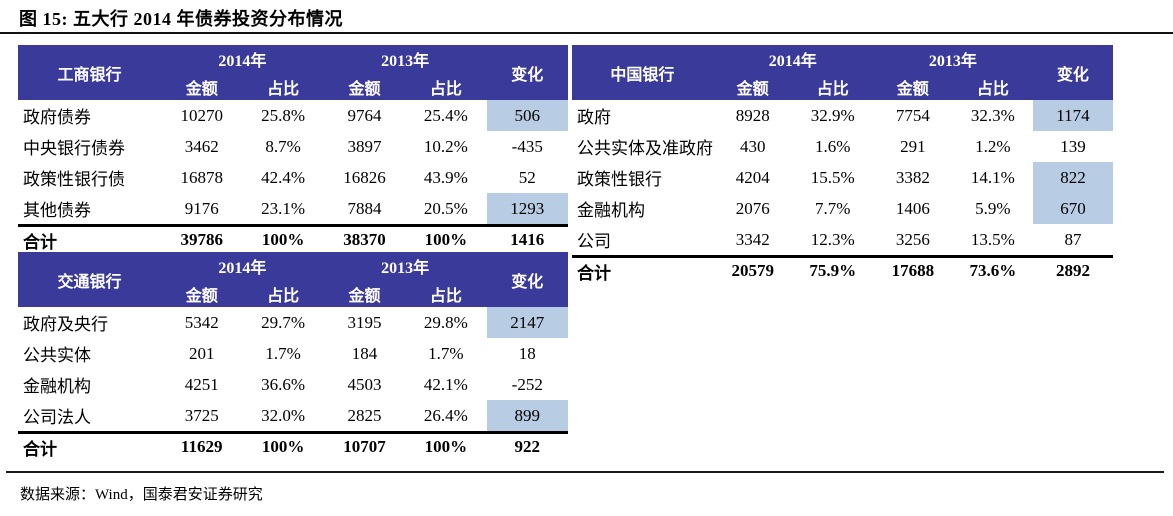  Describe the element at coordinates (1073, 239) in the screenshot. I see `change-value: 87` at that location.